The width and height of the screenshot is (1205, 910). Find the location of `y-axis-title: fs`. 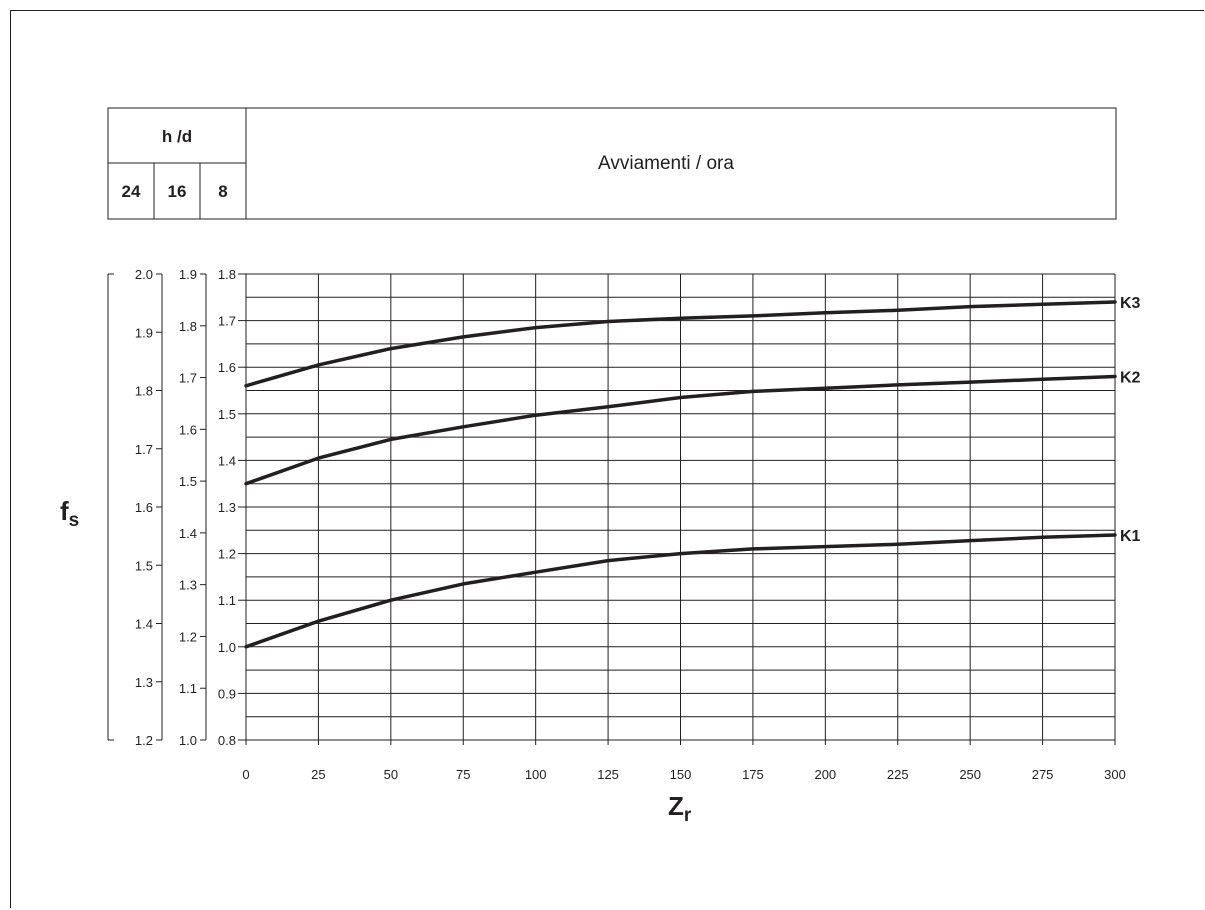

y-axis-title: fs is located at coordinates (69, 513).